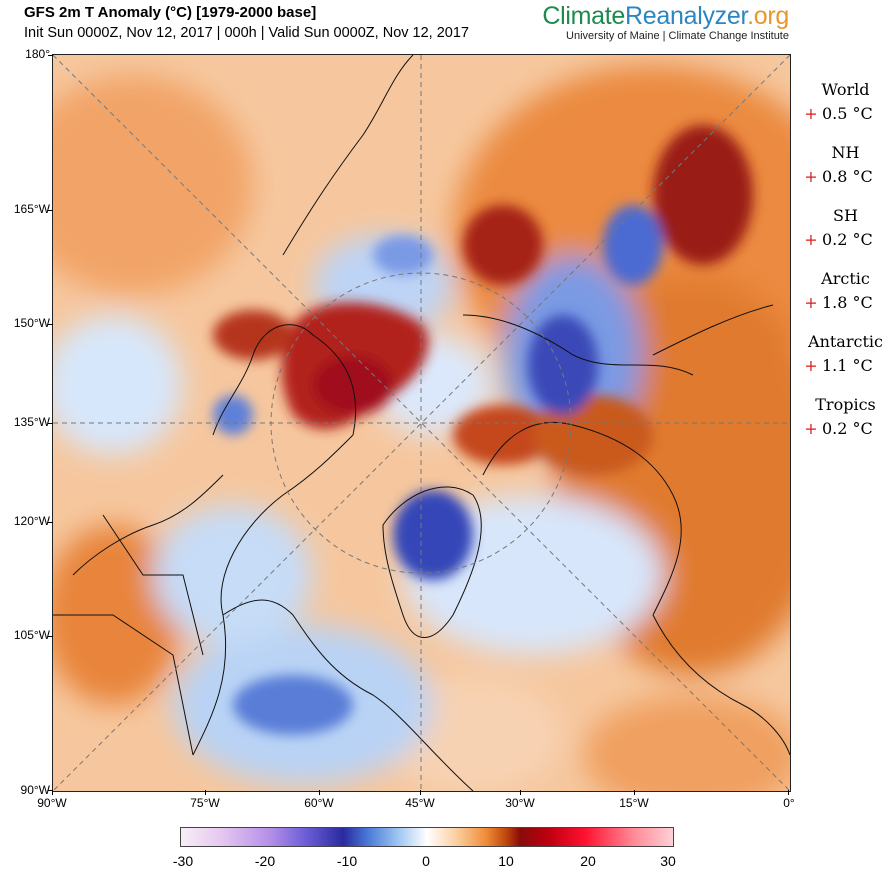  What do you see at coordinates (170, 12) in the screenshot?
I see `map-title: GFS 2m T Anomaly (°C) [1979-2000 base]` at bounding box center [170, 12].